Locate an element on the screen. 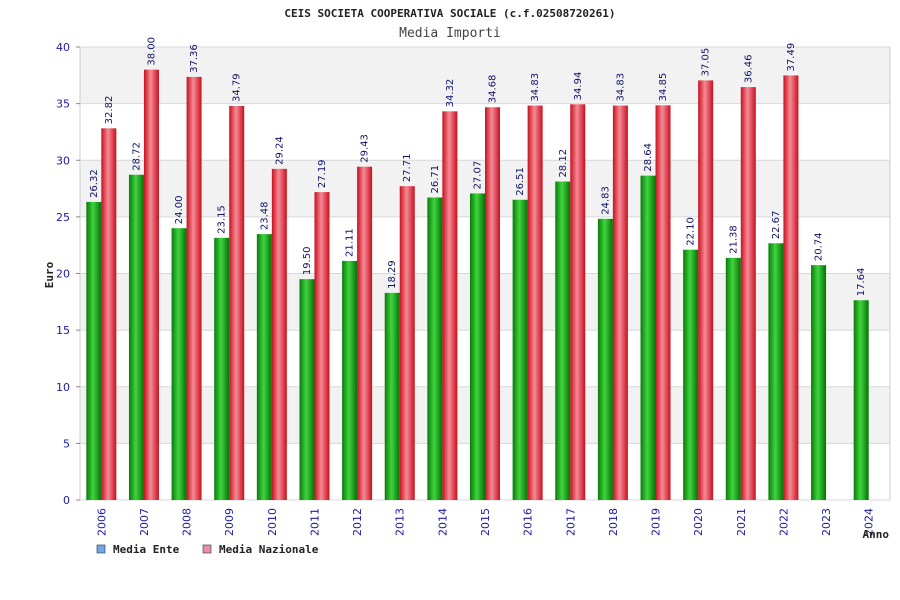 This screenshot has height=600, width=900. bar-media-nazionale-2014 is located at coordinates (450, 306).